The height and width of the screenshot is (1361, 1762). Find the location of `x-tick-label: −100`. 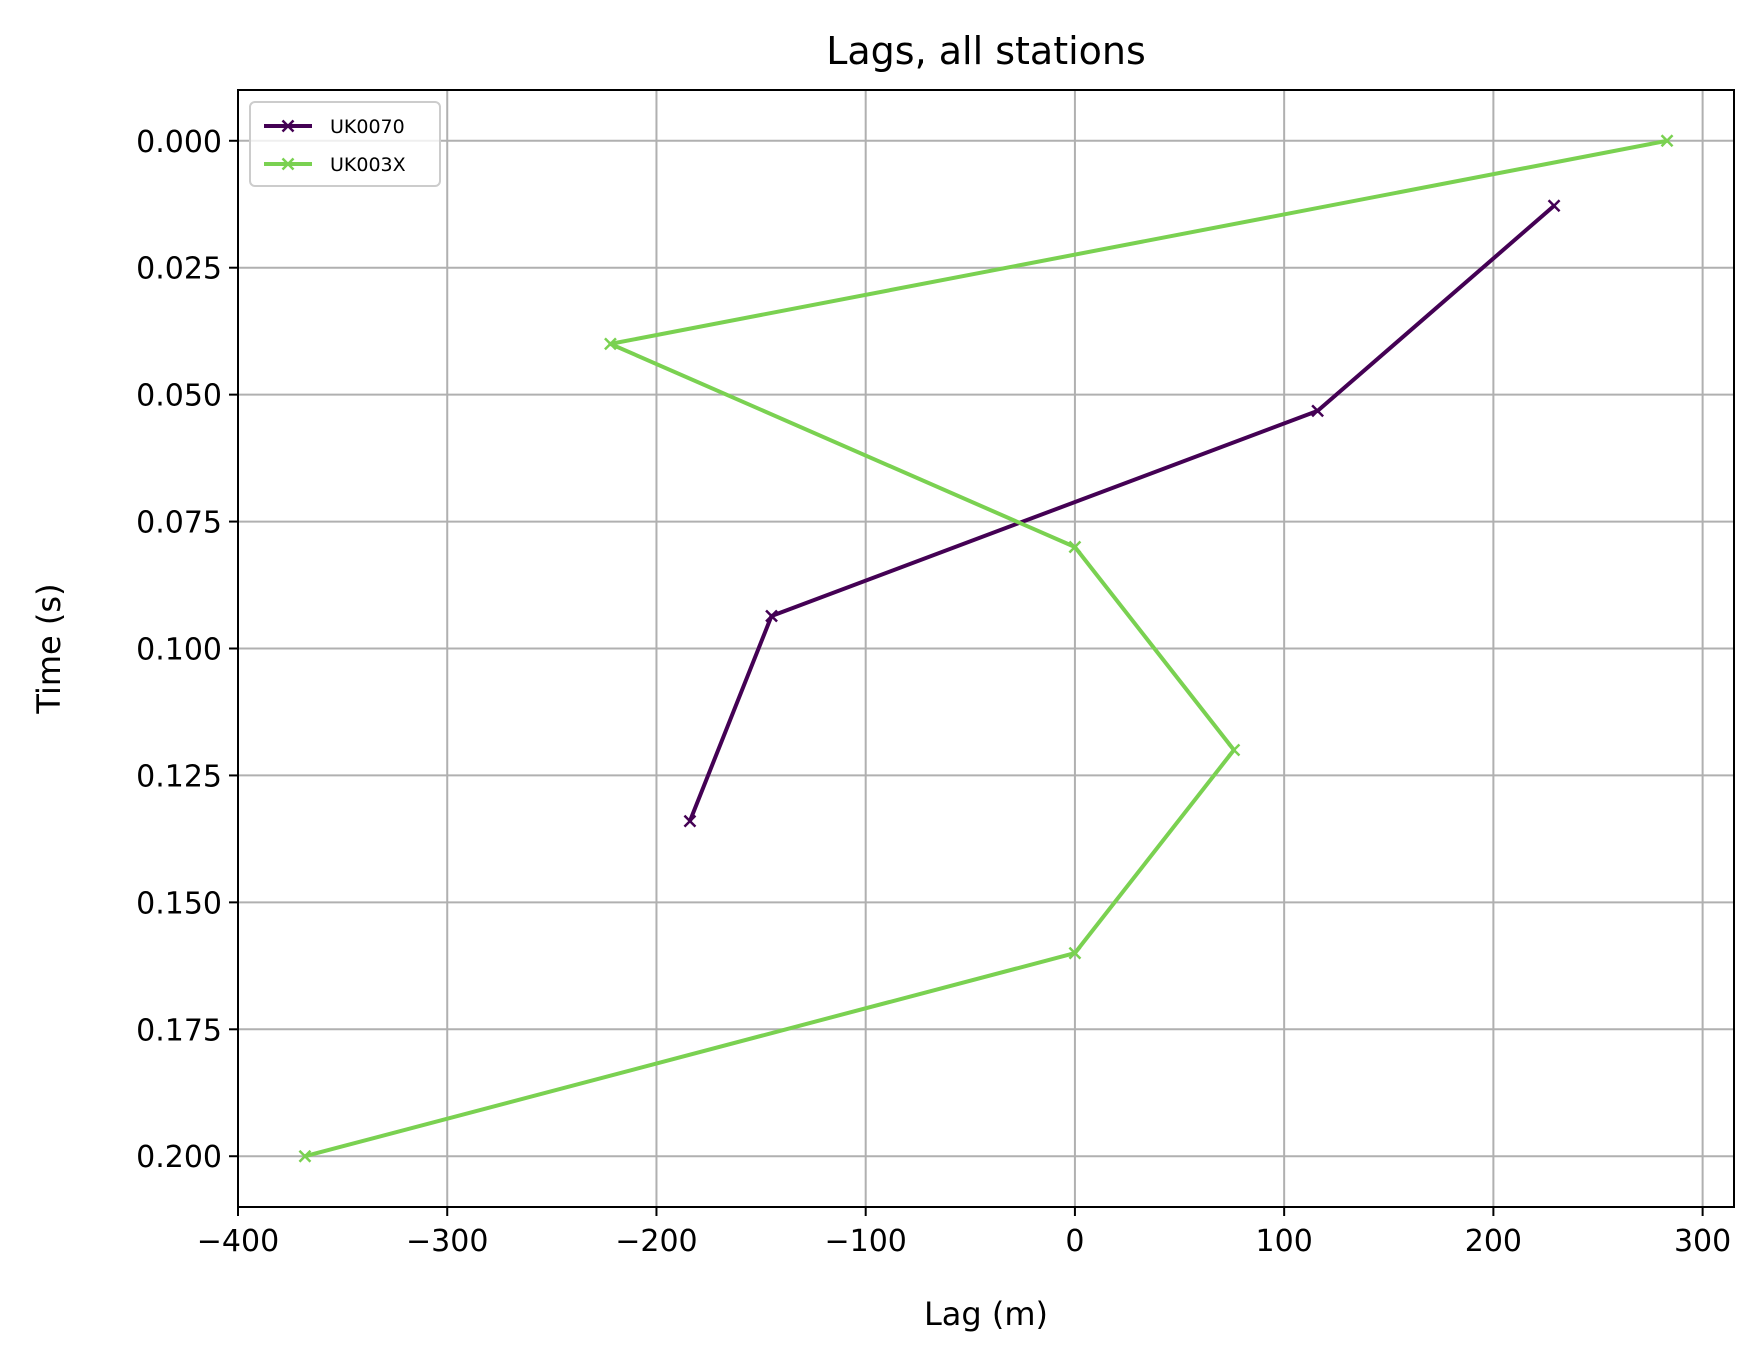

x-tick-label: −100 is located at coordinates (865, 1241).